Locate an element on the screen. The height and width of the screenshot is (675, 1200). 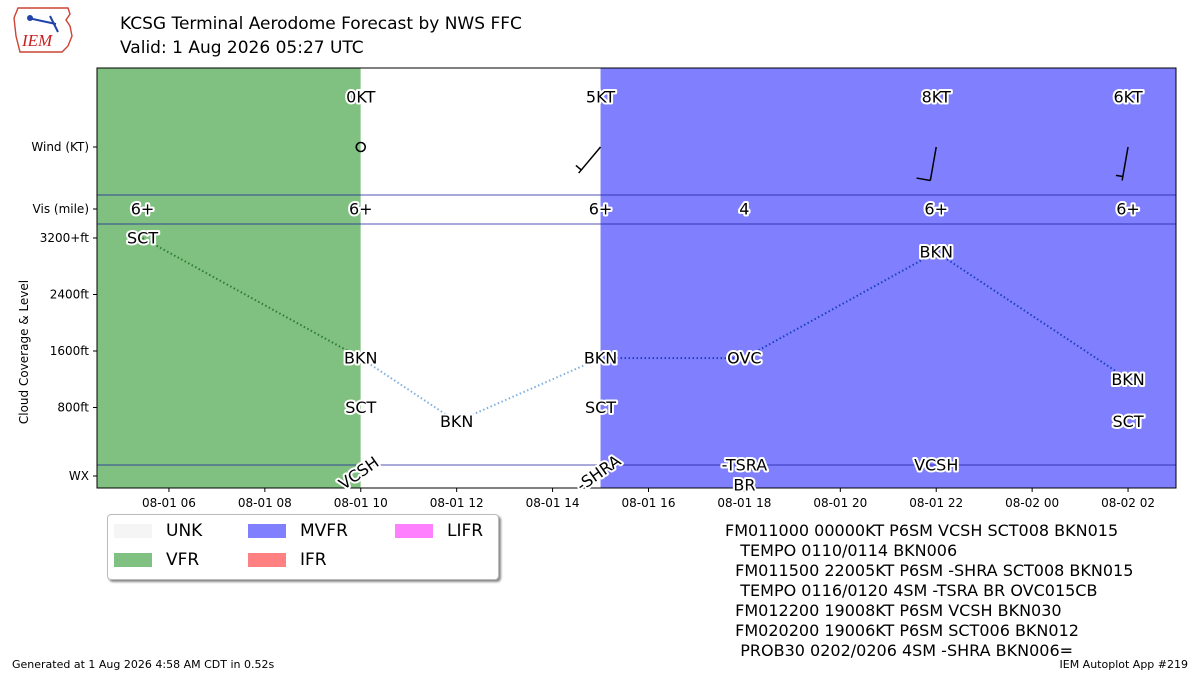
legend-item-vfr: VFR is located at coordinates (156, 560).